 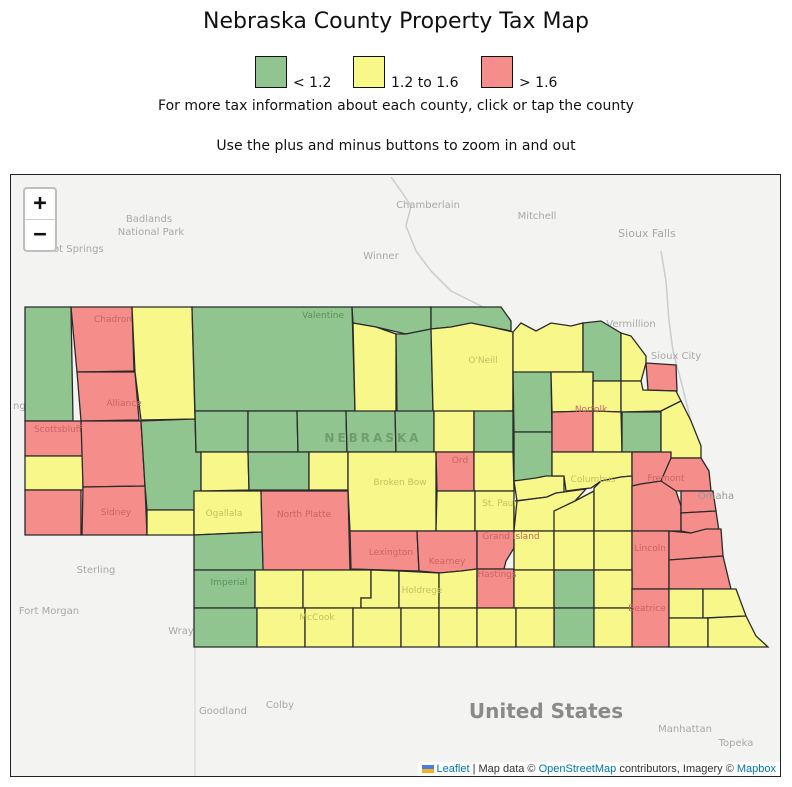 I want to click on zoom-in-button: +, so click(x=40, y=203).